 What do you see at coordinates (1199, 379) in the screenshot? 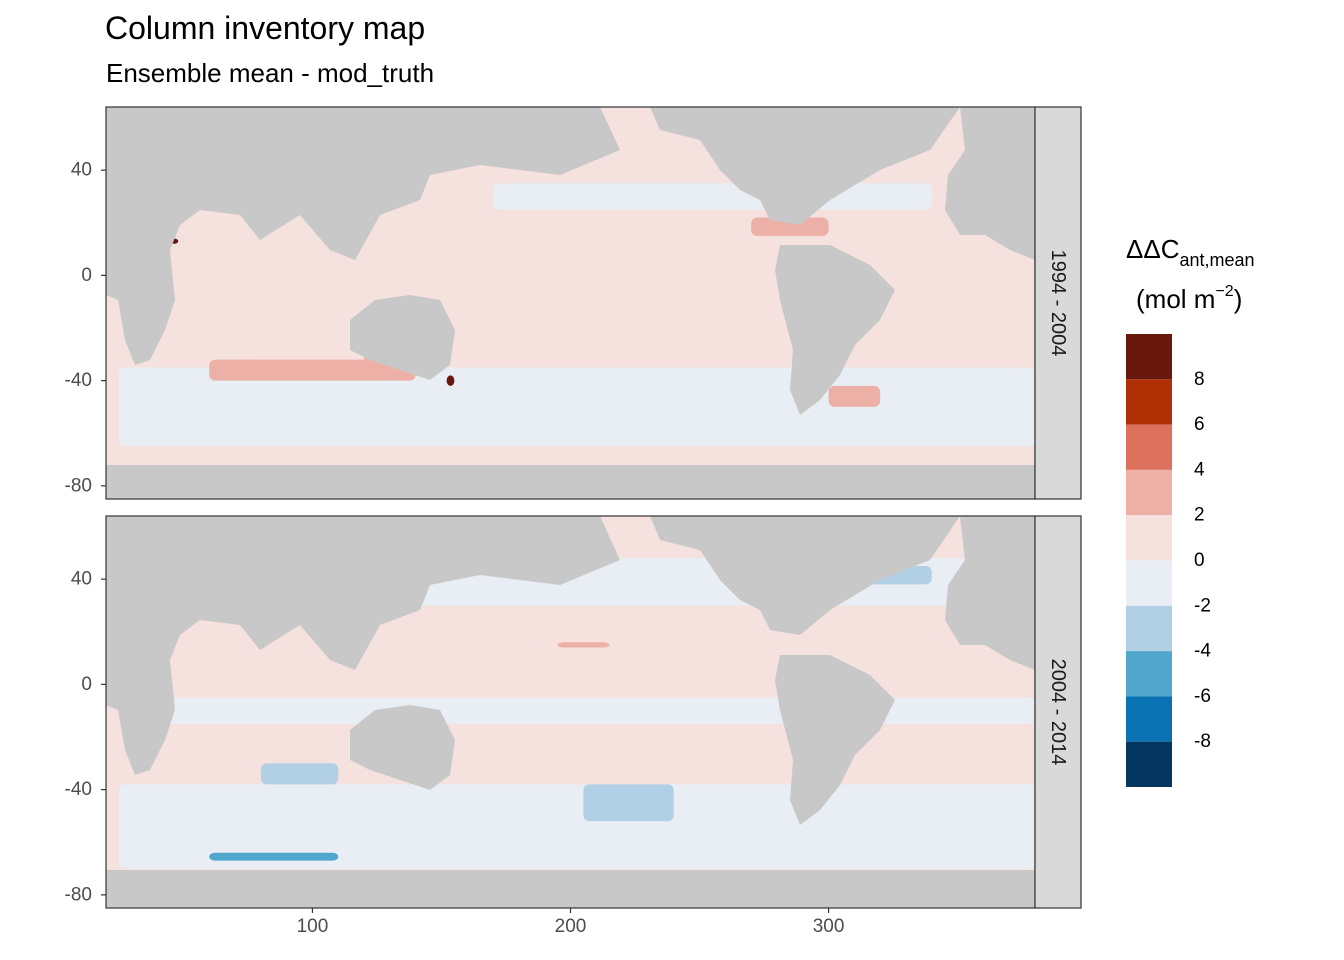
I see `legend-tick-label: 8` at bounding box center [1199, 379].